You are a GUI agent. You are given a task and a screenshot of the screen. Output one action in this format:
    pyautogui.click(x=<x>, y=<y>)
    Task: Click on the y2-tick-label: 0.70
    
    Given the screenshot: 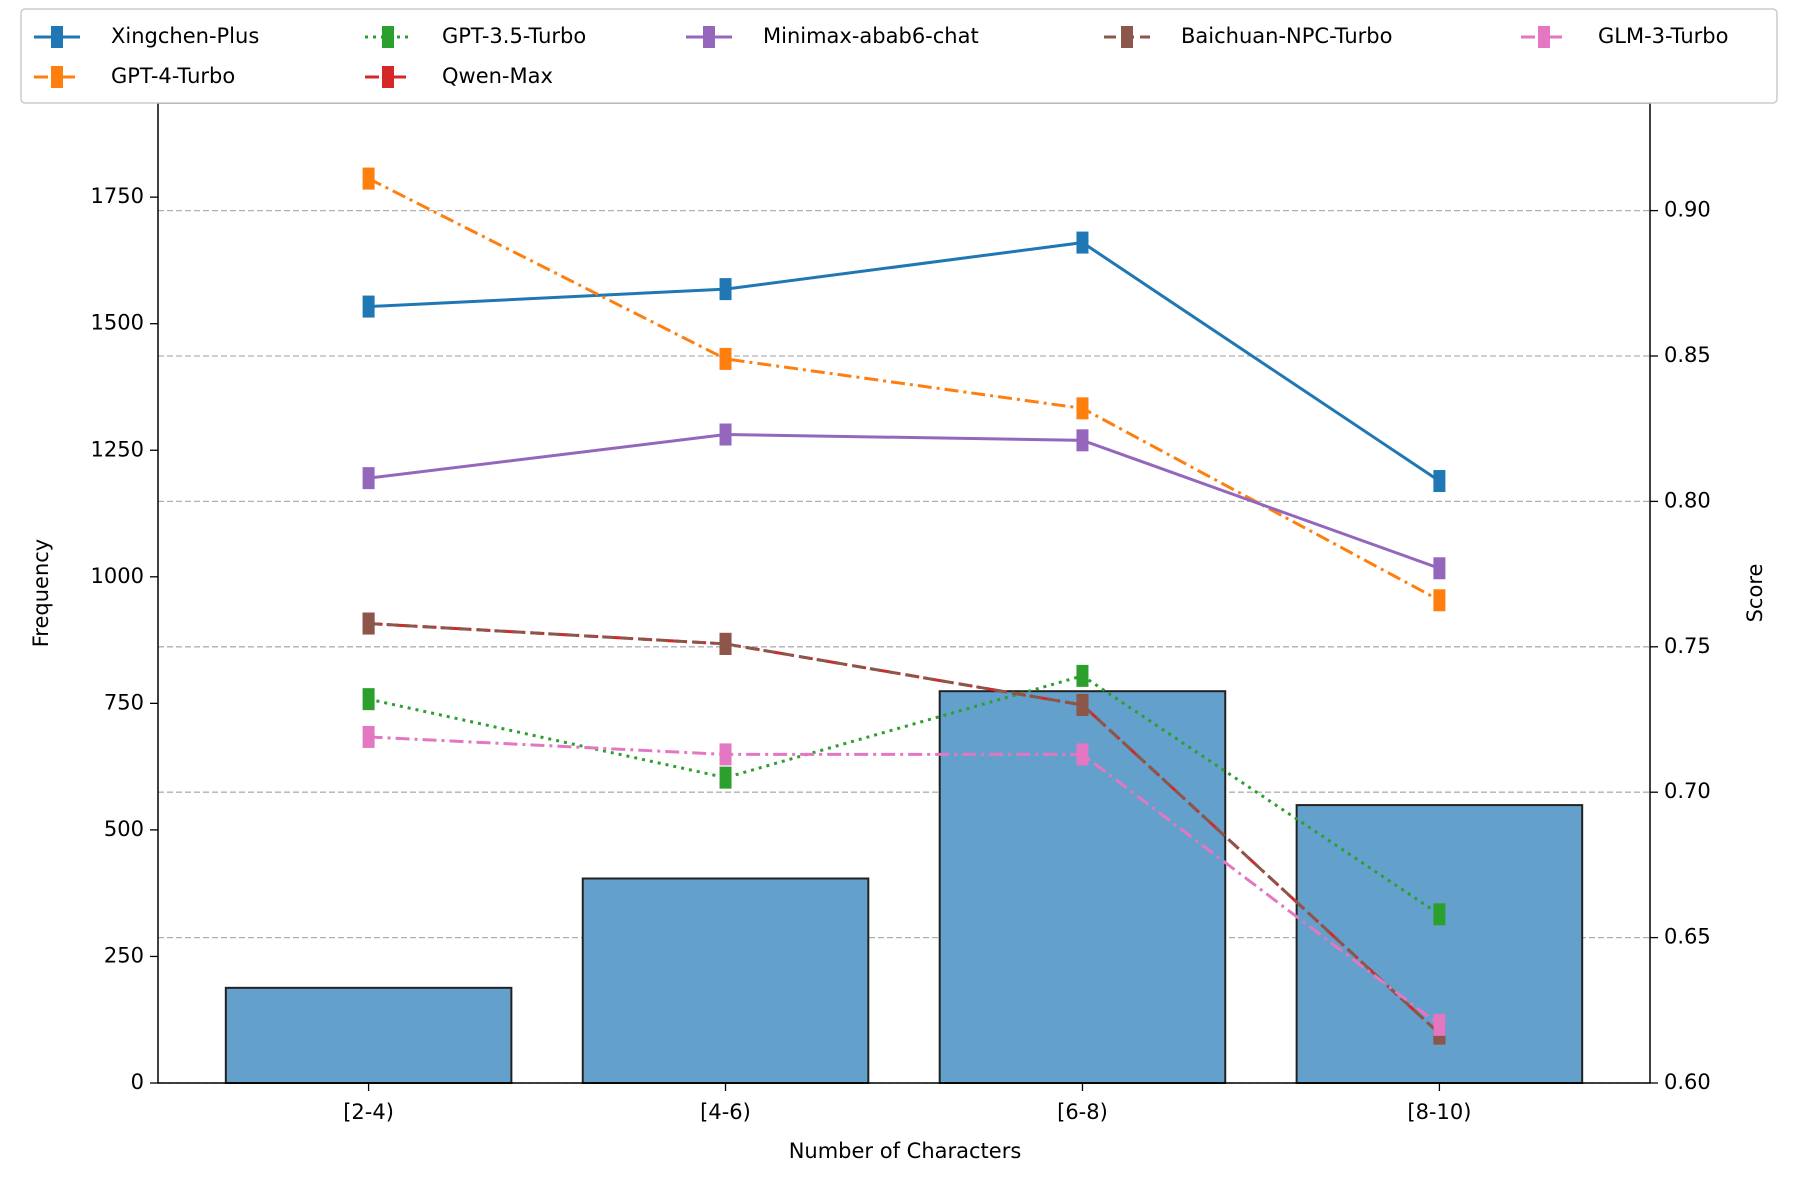 What is the action you would take?
    pyautogui.click(x=1687, y=791)
    